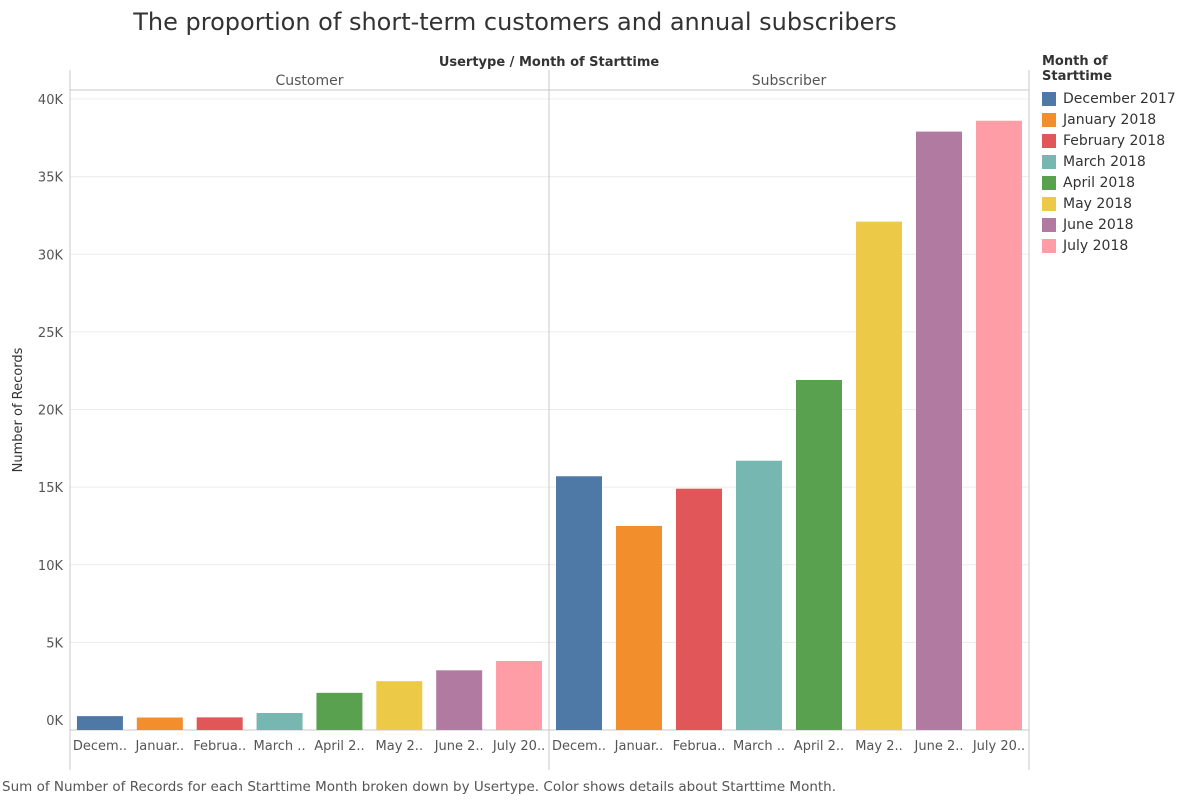 The image size is (1183, 800). I want to click on legend-item: June 2018, so click(1112, 224).